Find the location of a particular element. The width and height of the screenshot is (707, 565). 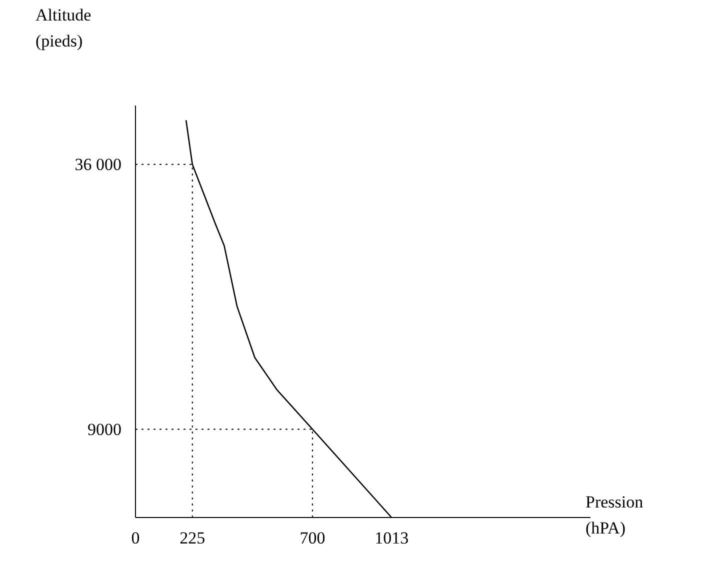

x-tick-label: 1013 is located at coordinates (391, 538).